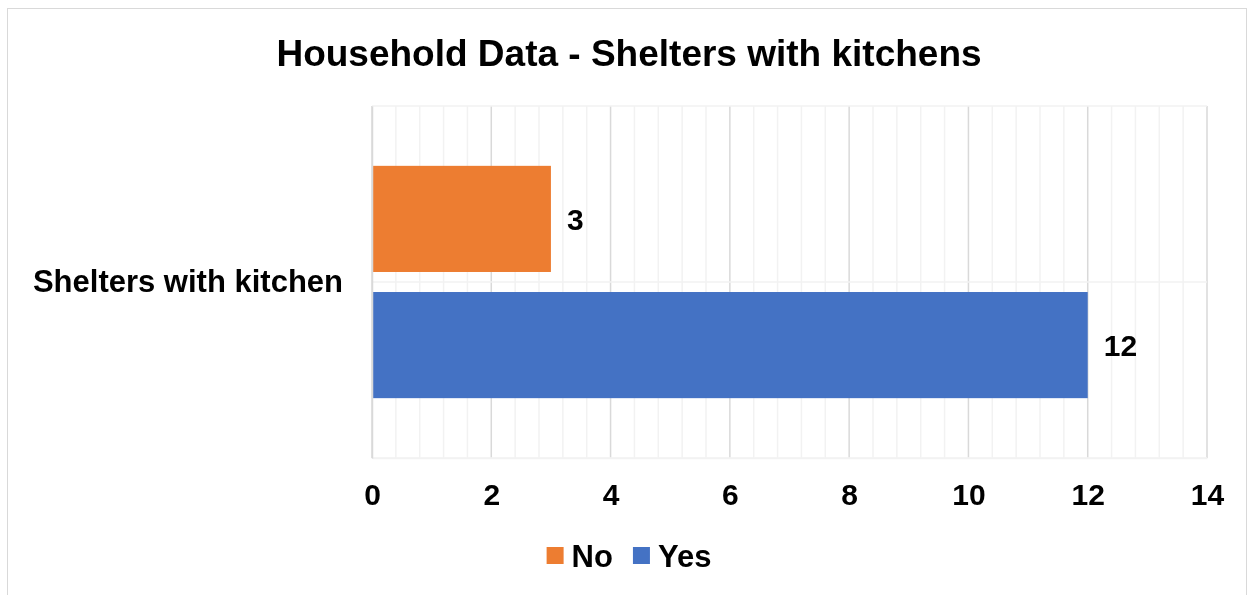 The image size is (1253, 595). Describe the element at coordinates (1088, 495) in the screenshot. I see `x-tick-label: 12` at that location.